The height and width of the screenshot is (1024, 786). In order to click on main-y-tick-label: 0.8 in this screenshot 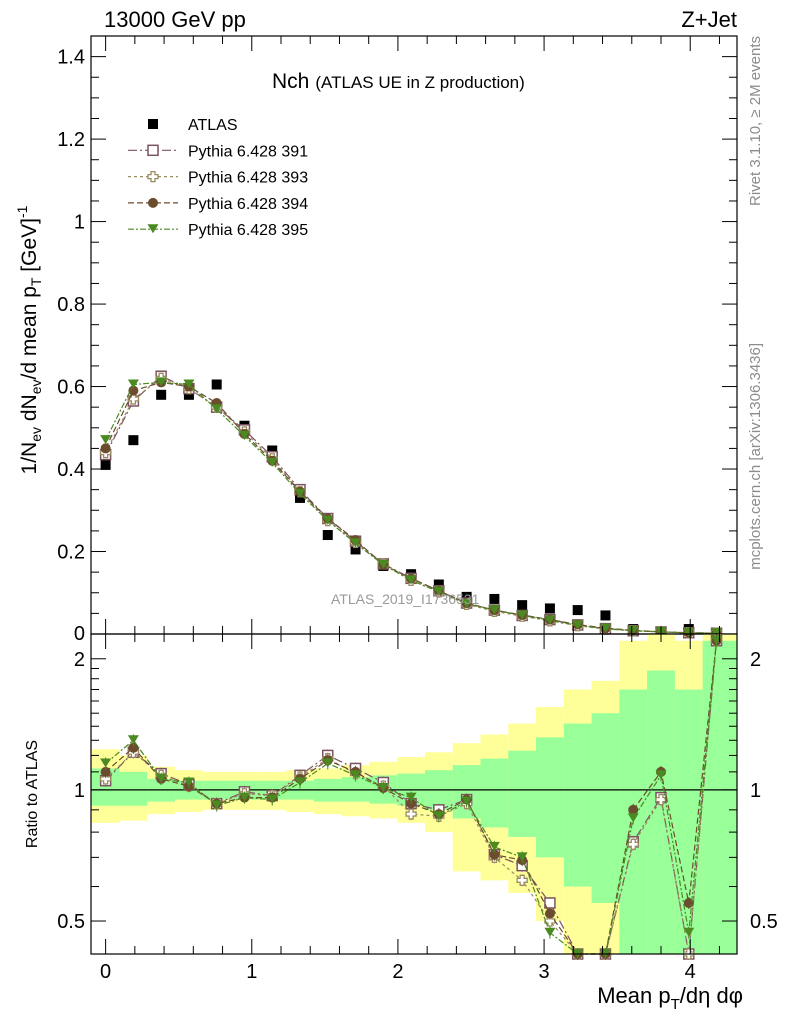, I will do `click(71, 305)`.